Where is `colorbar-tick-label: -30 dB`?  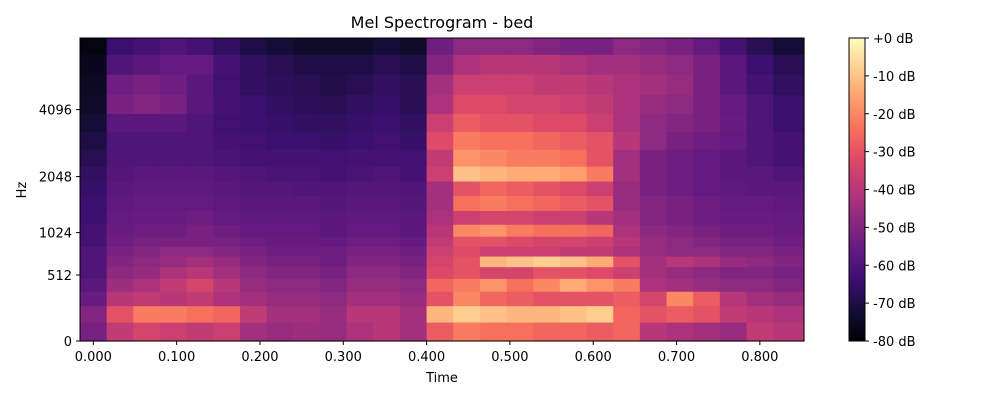 colorbar-tick-label: -30 dB is located at coordinates (894, 153).